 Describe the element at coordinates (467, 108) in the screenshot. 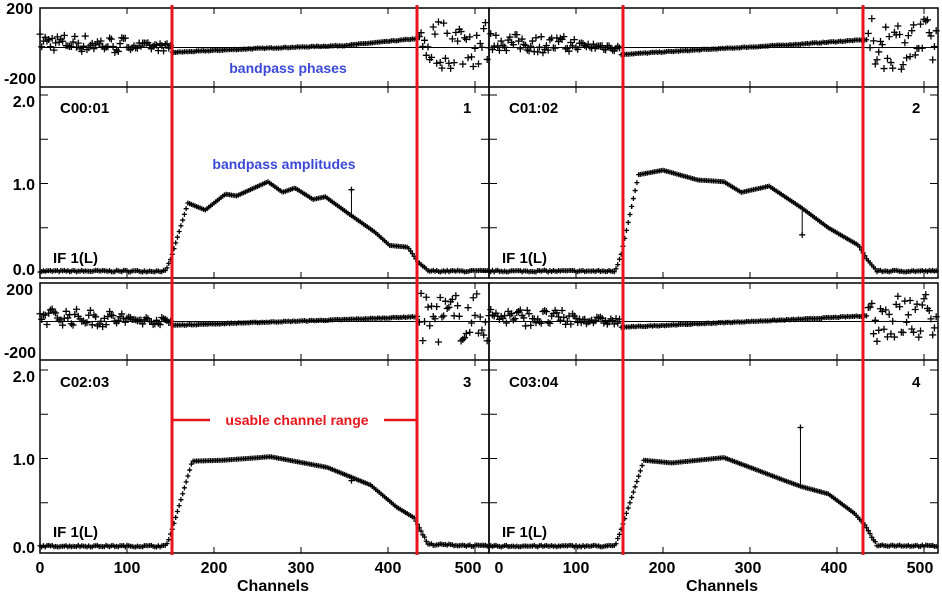

I see `panel-number-1: 1` at that location.